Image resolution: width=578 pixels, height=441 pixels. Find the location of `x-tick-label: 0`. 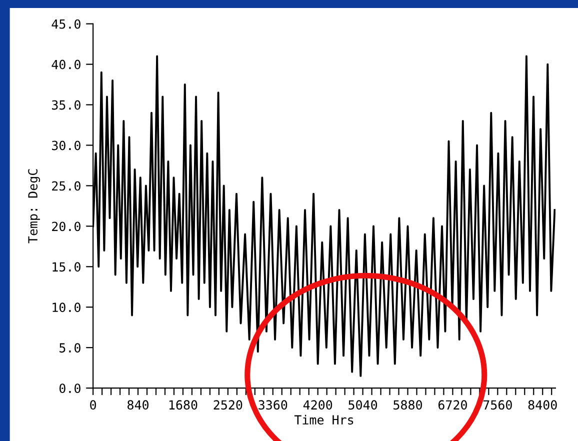

x-tick-label: 0 is located at coordinates (93, 405).